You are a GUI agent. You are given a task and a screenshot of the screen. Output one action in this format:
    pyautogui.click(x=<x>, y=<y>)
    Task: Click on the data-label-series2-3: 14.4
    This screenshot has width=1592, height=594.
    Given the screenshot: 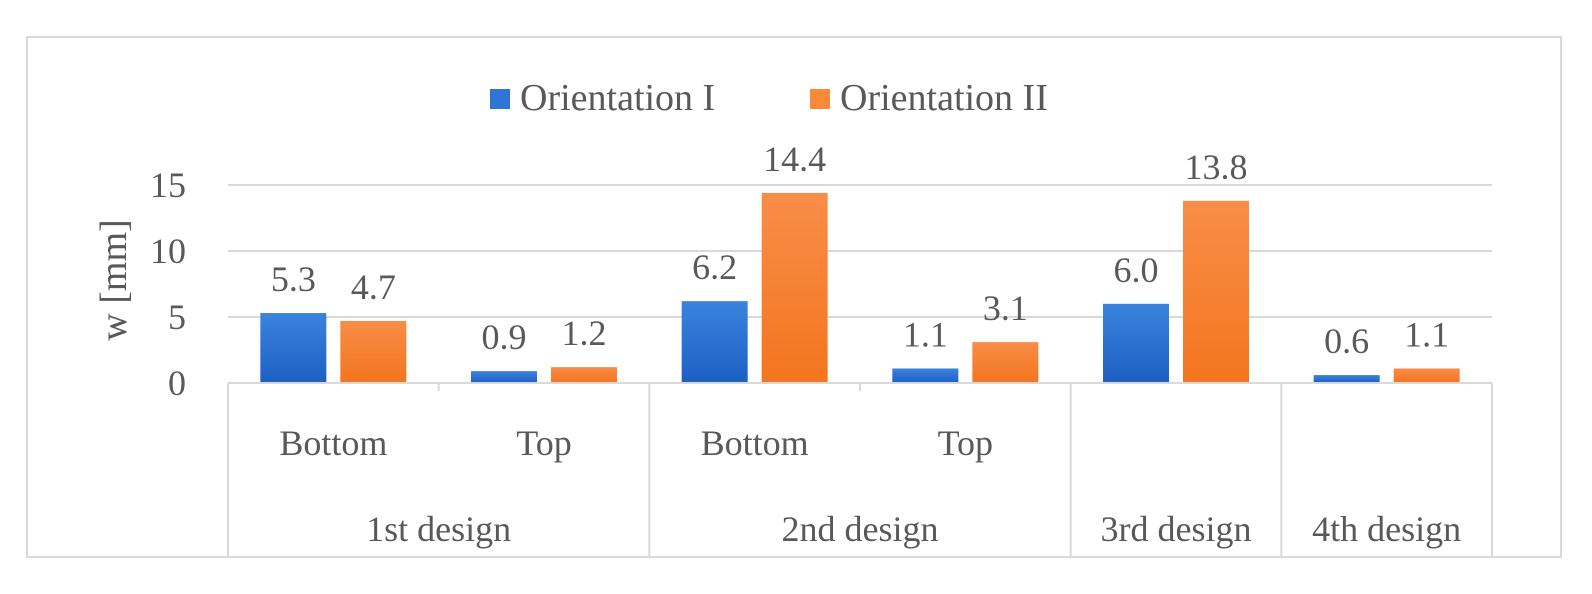 What is the action you would take?
    pyautogui.click(x=794, y=159)
    